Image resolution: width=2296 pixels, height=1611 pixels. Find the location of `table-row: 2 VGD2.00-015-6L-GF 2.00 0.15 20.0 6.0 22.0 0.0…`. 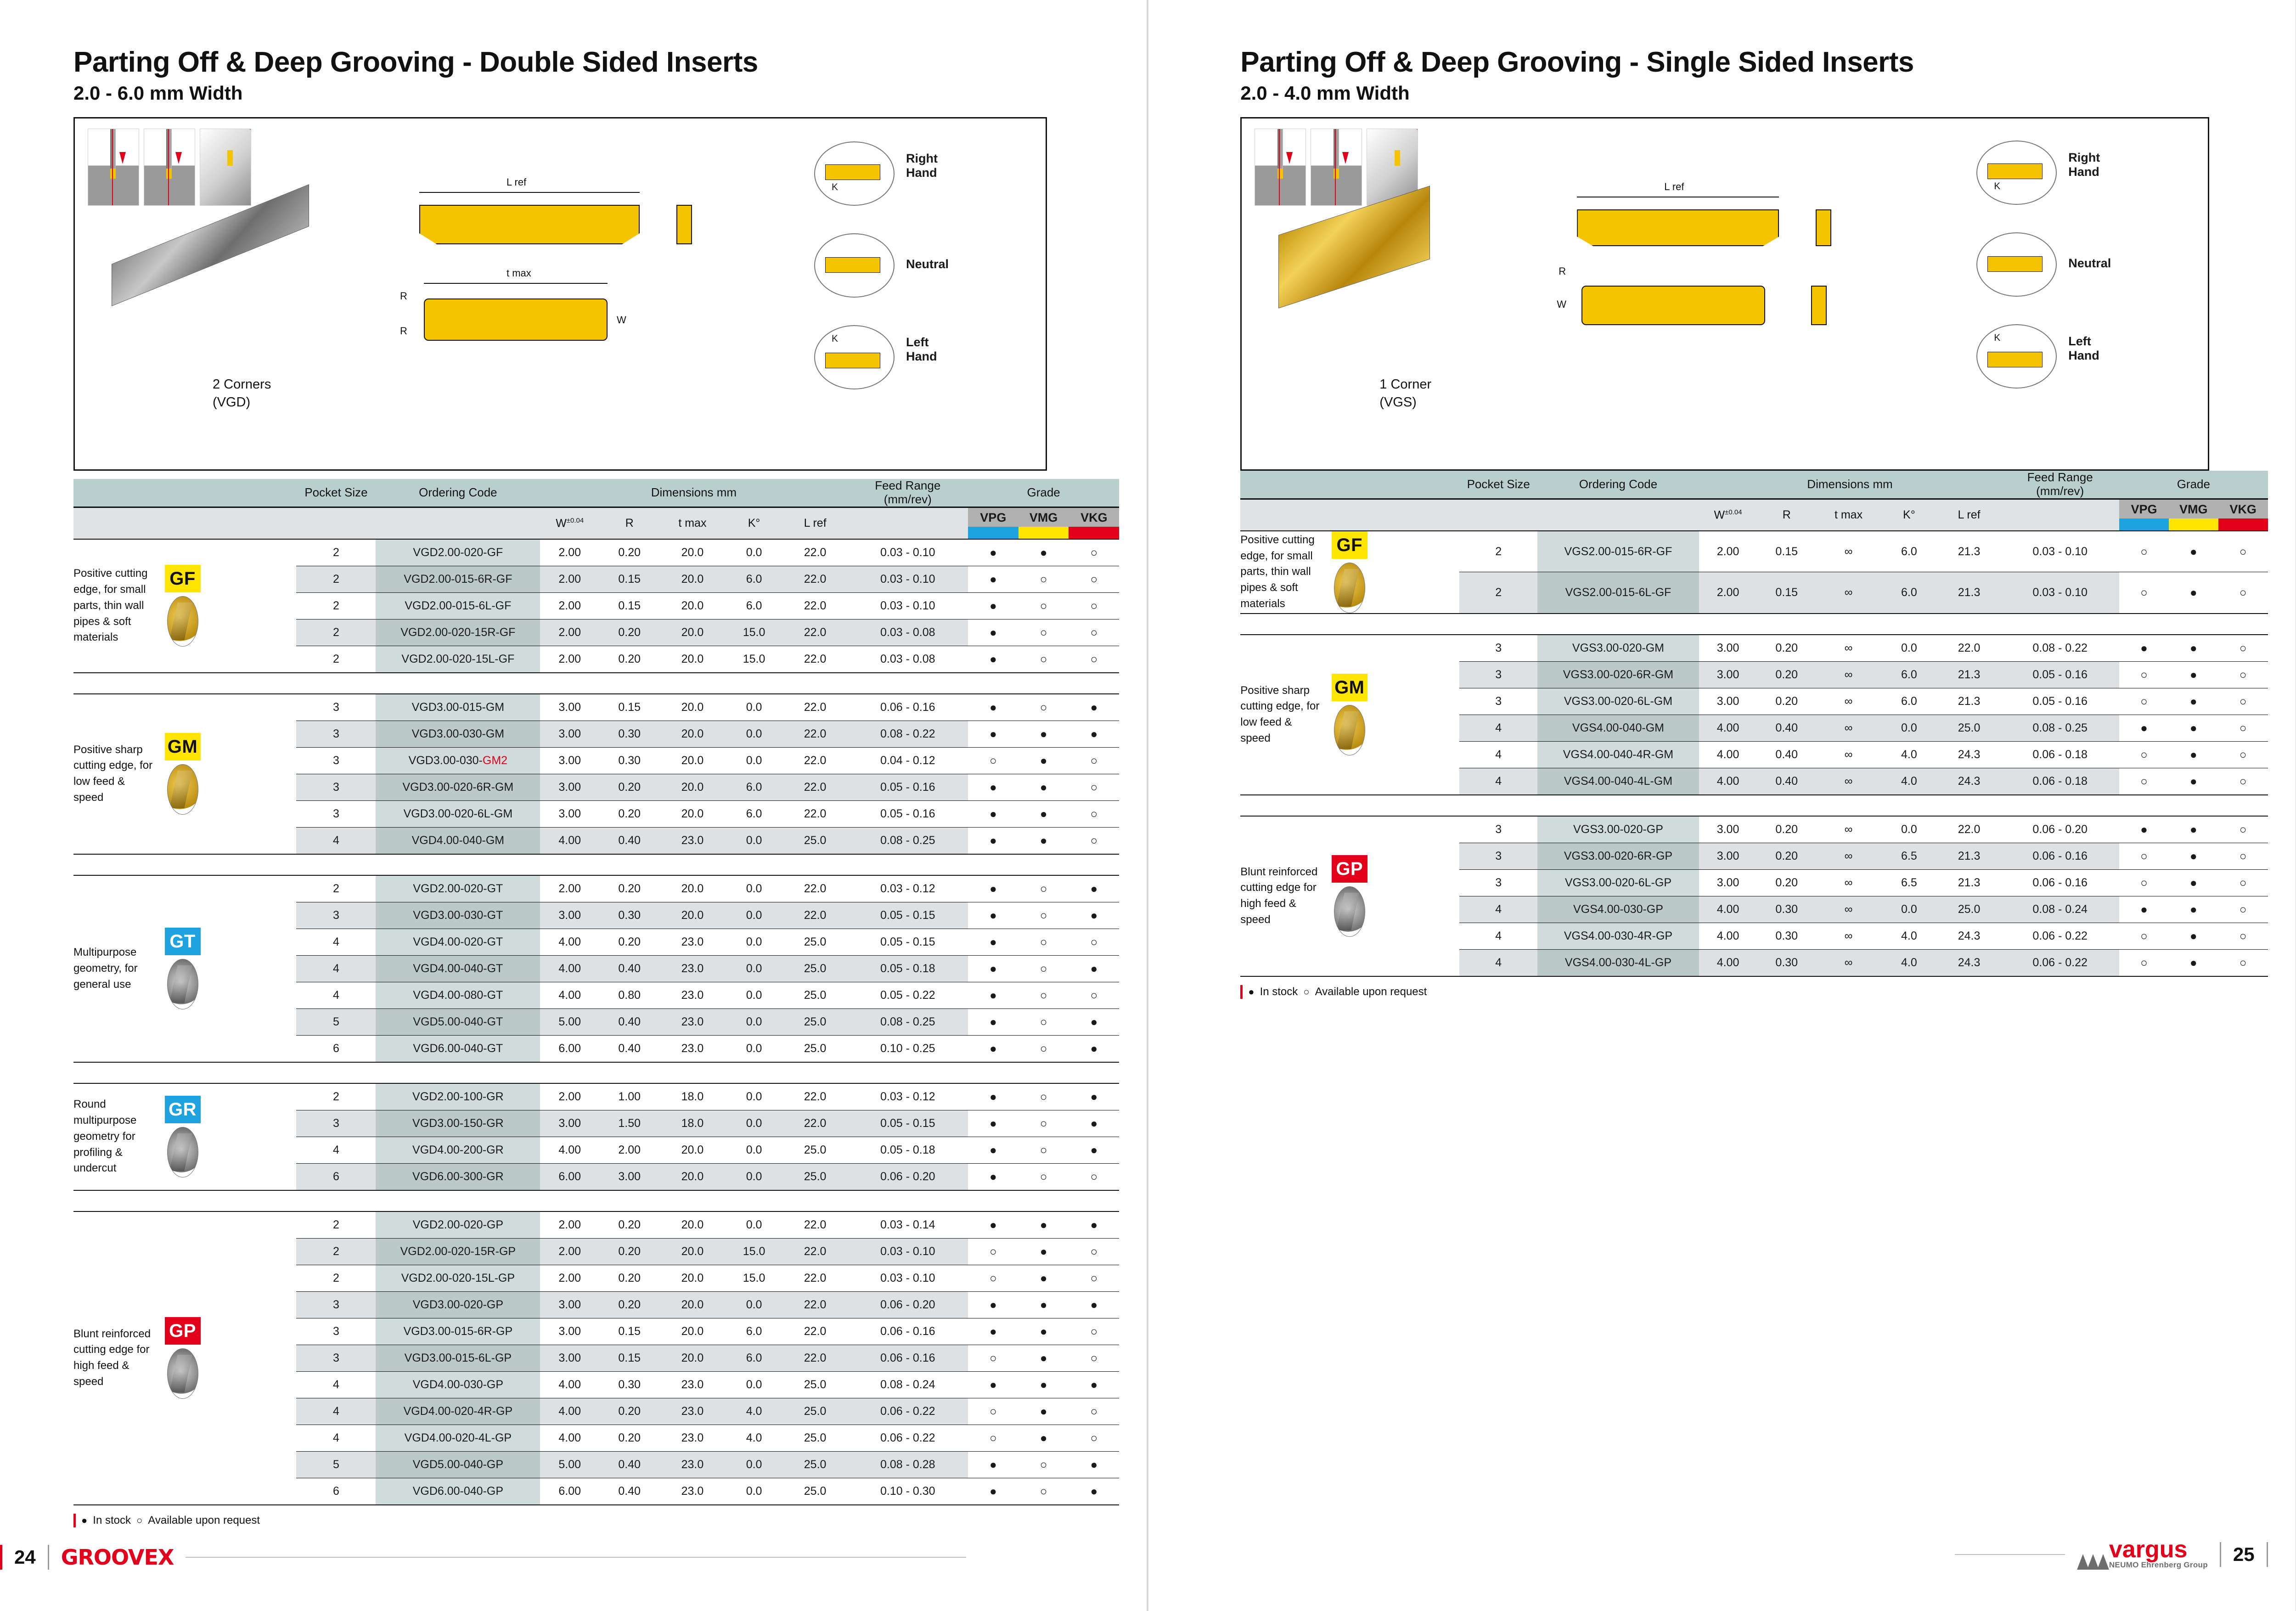

table-row: 2 VGD2.00-015-6L-GF 2.00 0.15 20.0 6.0 22.0 0.0… is located at coordinates (597, 606).